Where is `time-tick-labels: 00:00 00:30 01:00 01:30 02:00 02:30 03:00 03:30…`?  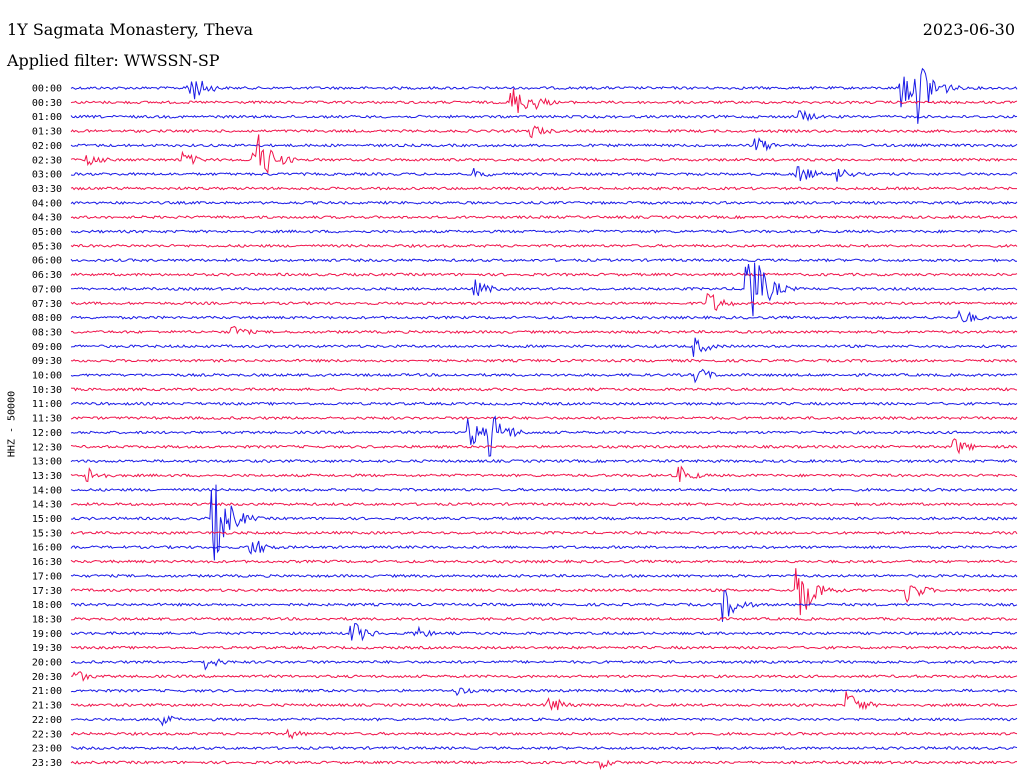 time-tick-labels: 00:00 00:30 01:00 01:30 02:00 02:30 03:00 03:30… is located at coordinates (47, 426).